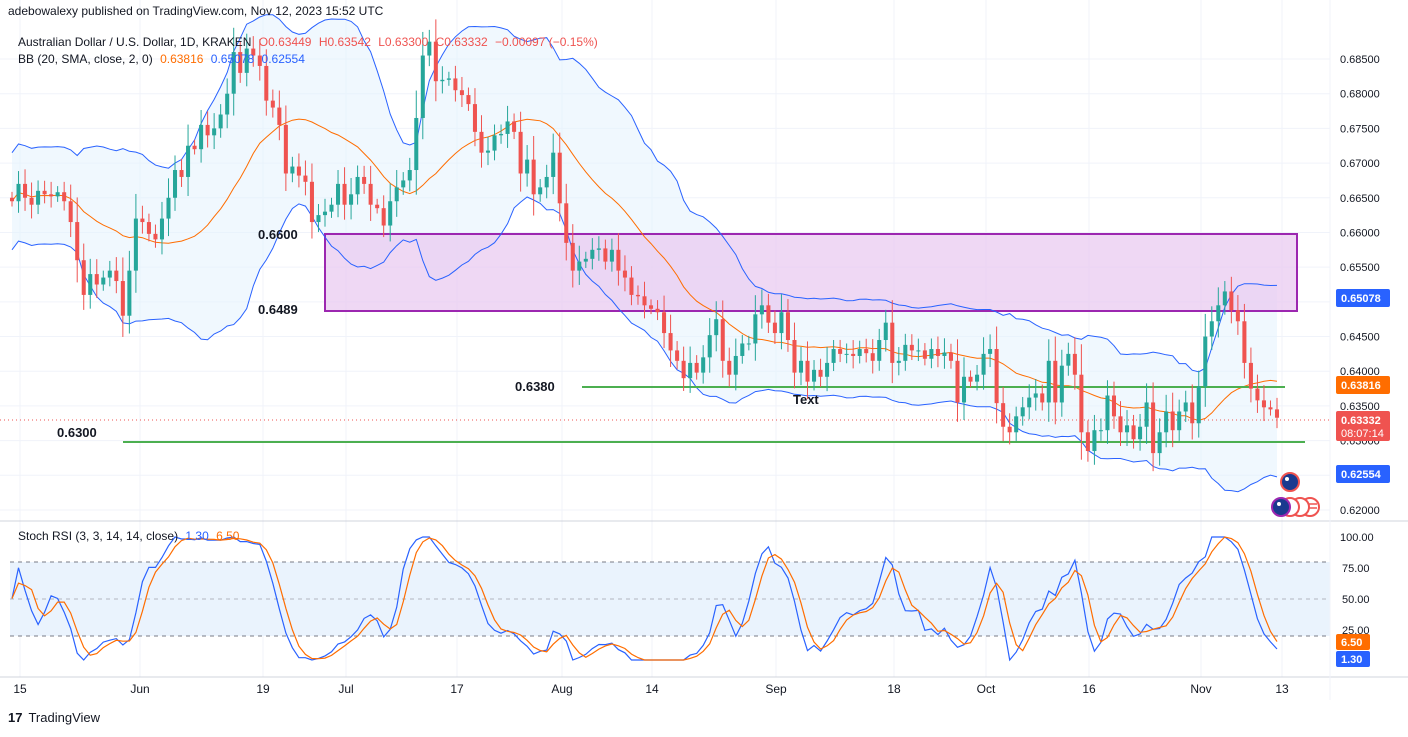 The image size is (1408, 737). I want to click on level-label-6380: 0.6380, so click(535, 386).